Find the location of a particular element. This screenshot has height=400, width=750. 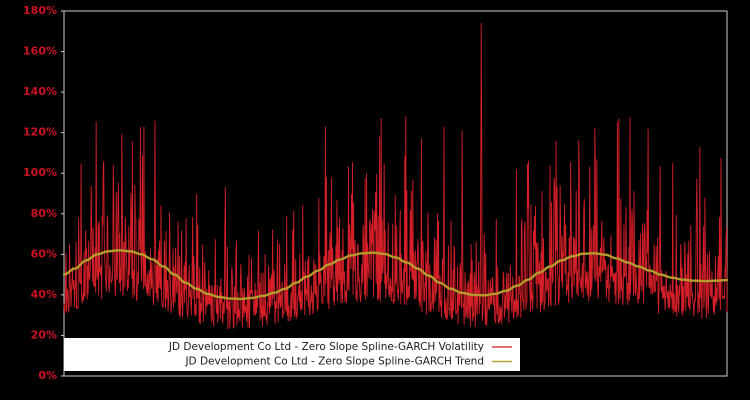

y-axis-tick-label: 160% is located at coordinates (40, 51).